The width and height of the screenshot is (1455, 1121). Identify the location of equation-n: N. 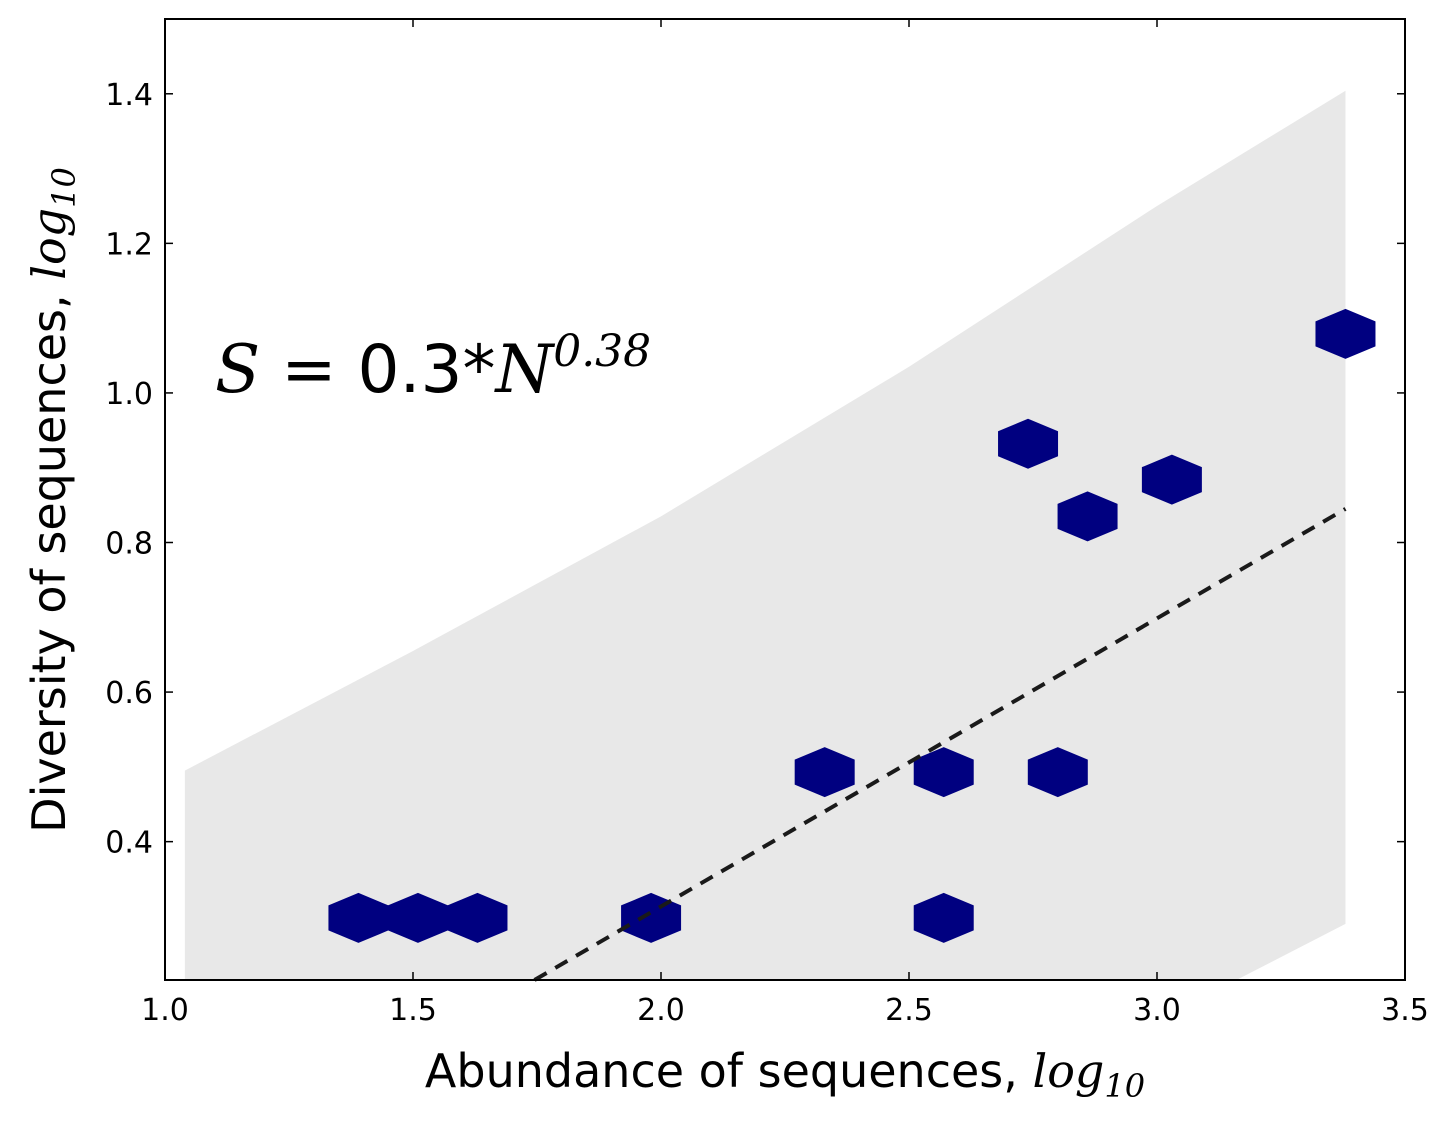
(524, 369).